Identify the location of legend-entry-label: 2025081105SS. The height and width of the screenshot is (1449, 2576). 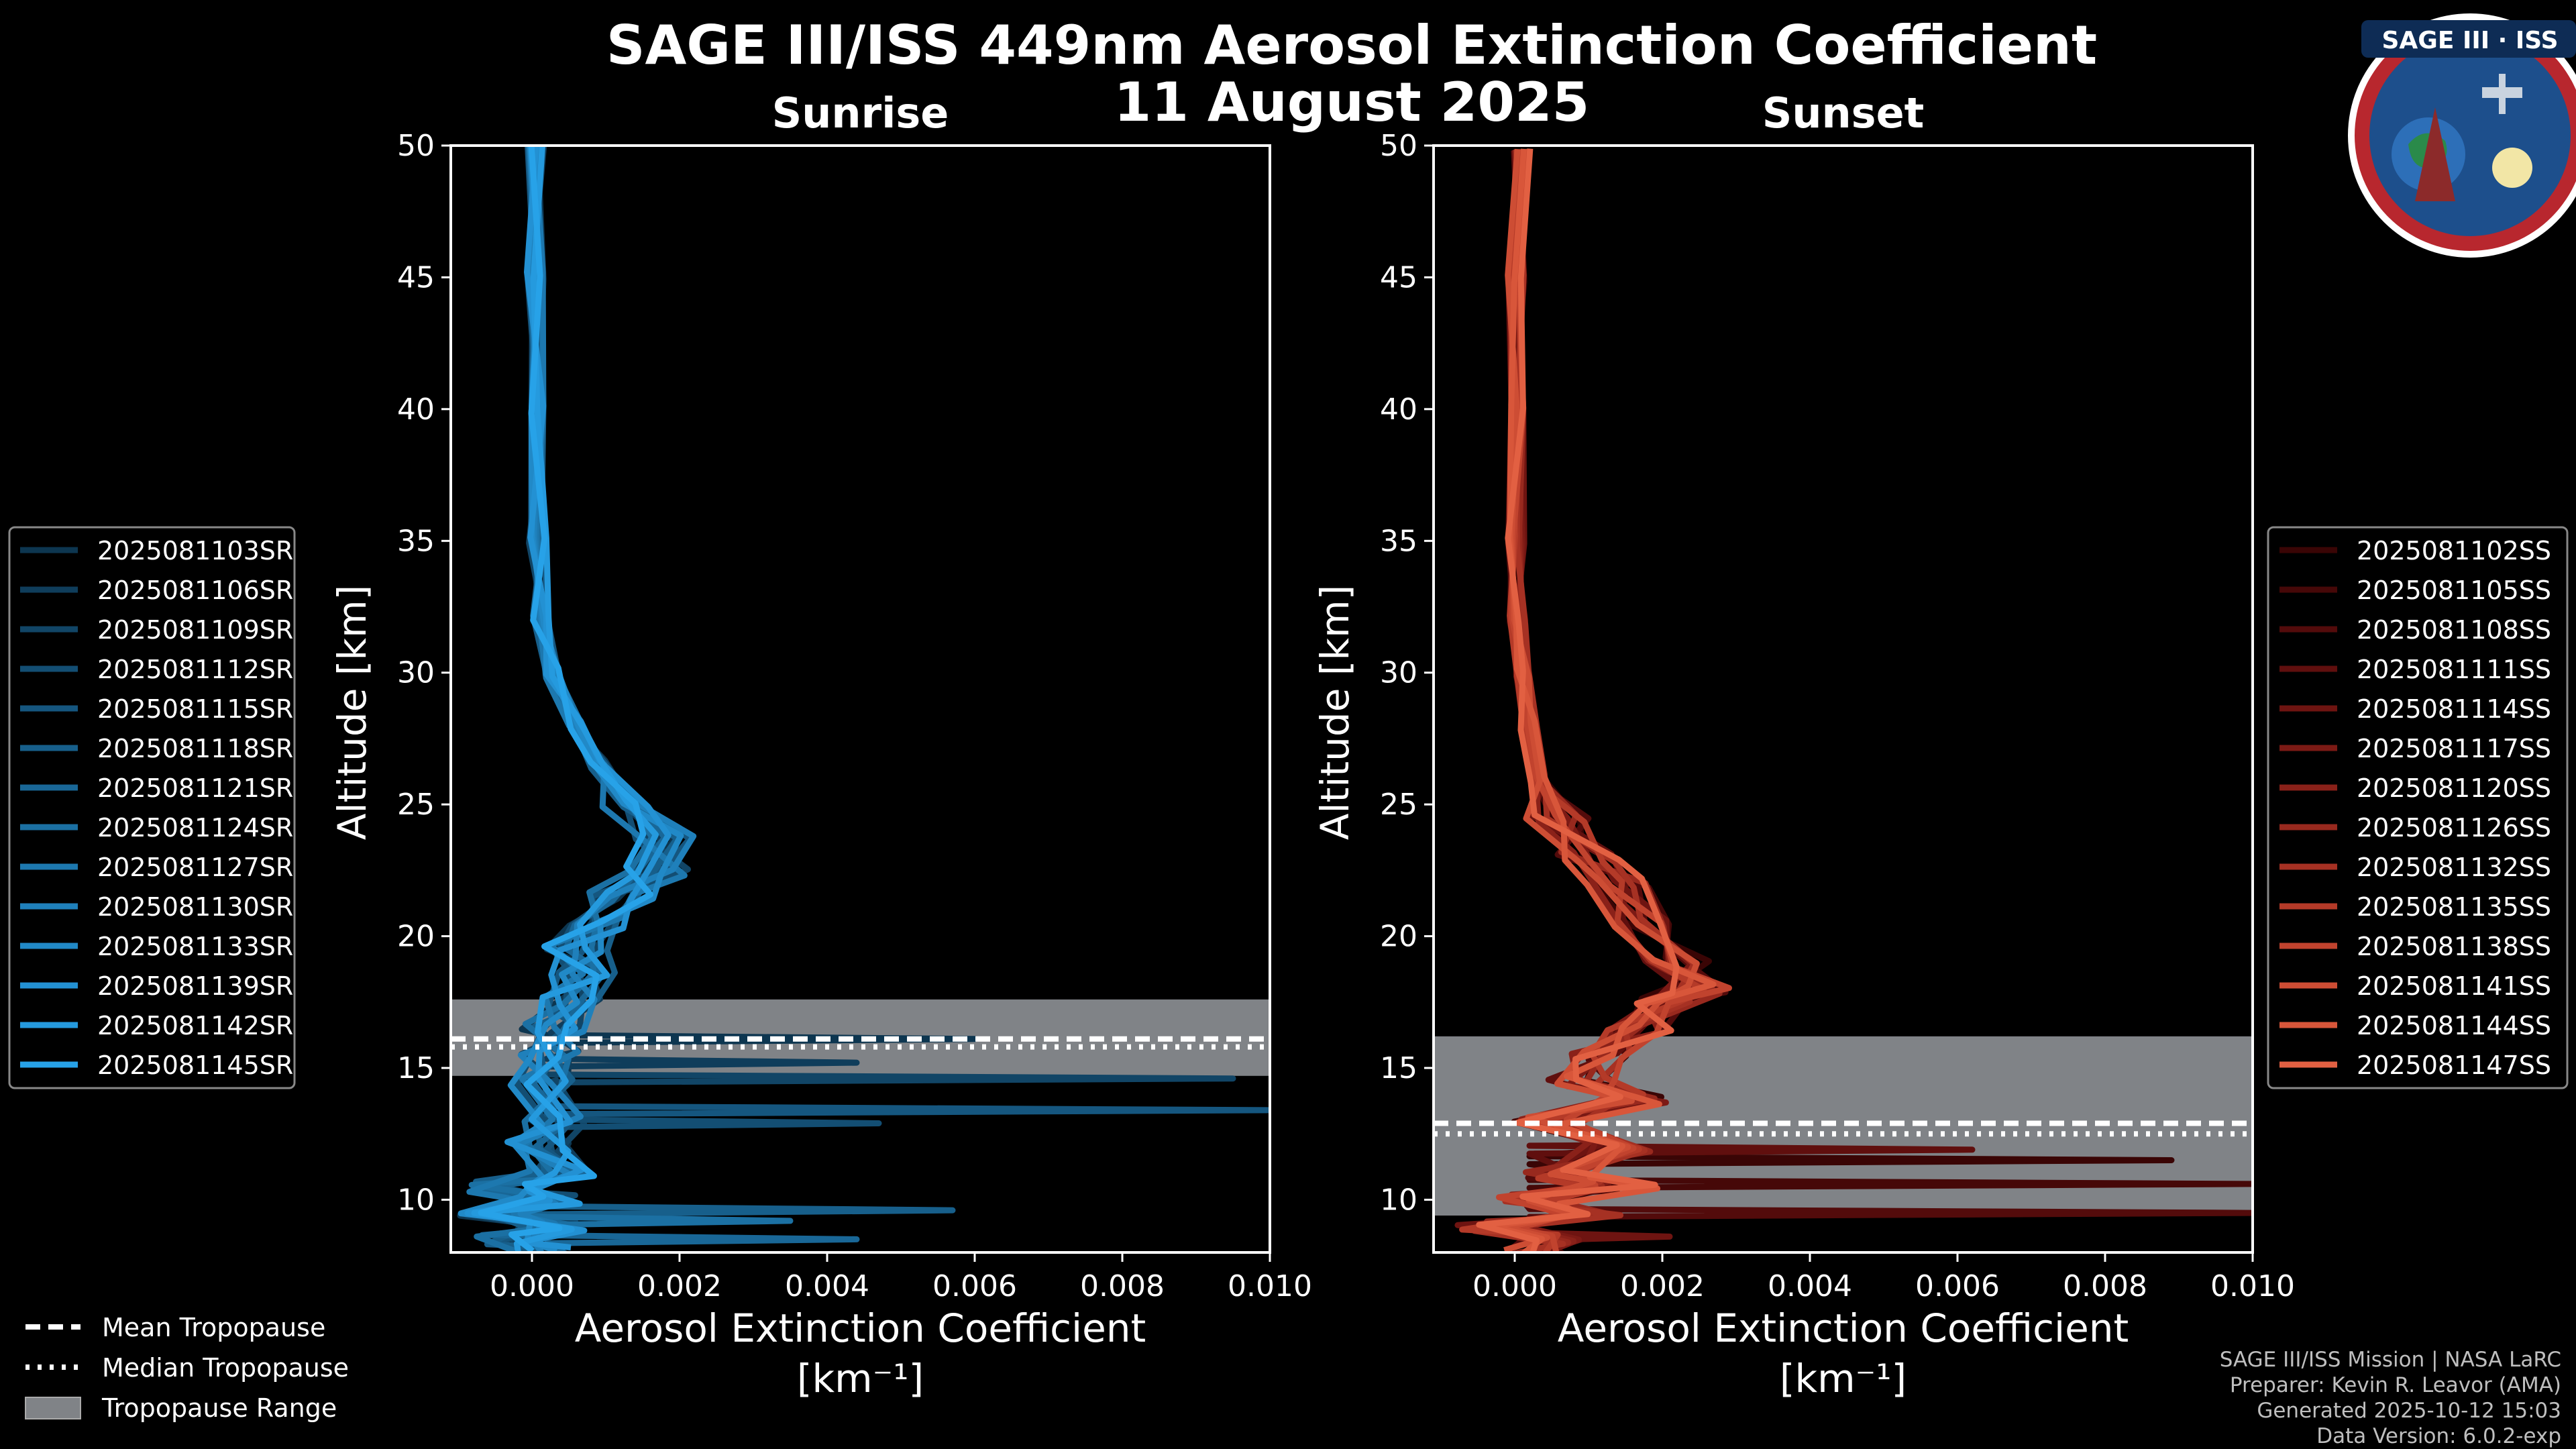
(2454, 590).